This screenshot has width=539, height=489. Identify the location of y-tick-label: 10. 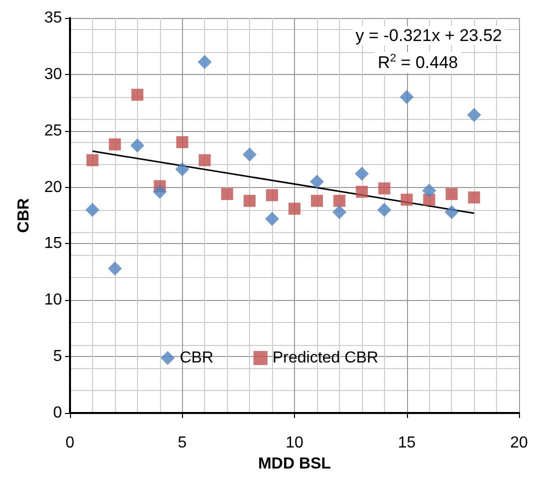
(53, 300).